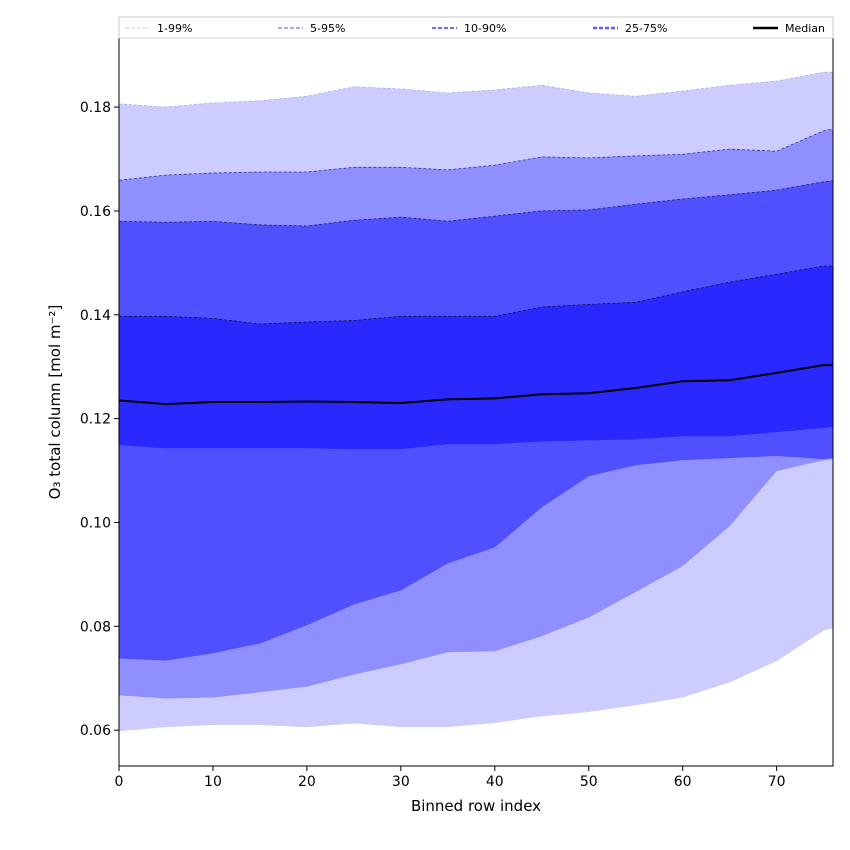 Image resolution: width=850 pixels, height=850 pixels. I want to click on y-tick-label: 0.12, so click(95, 420).